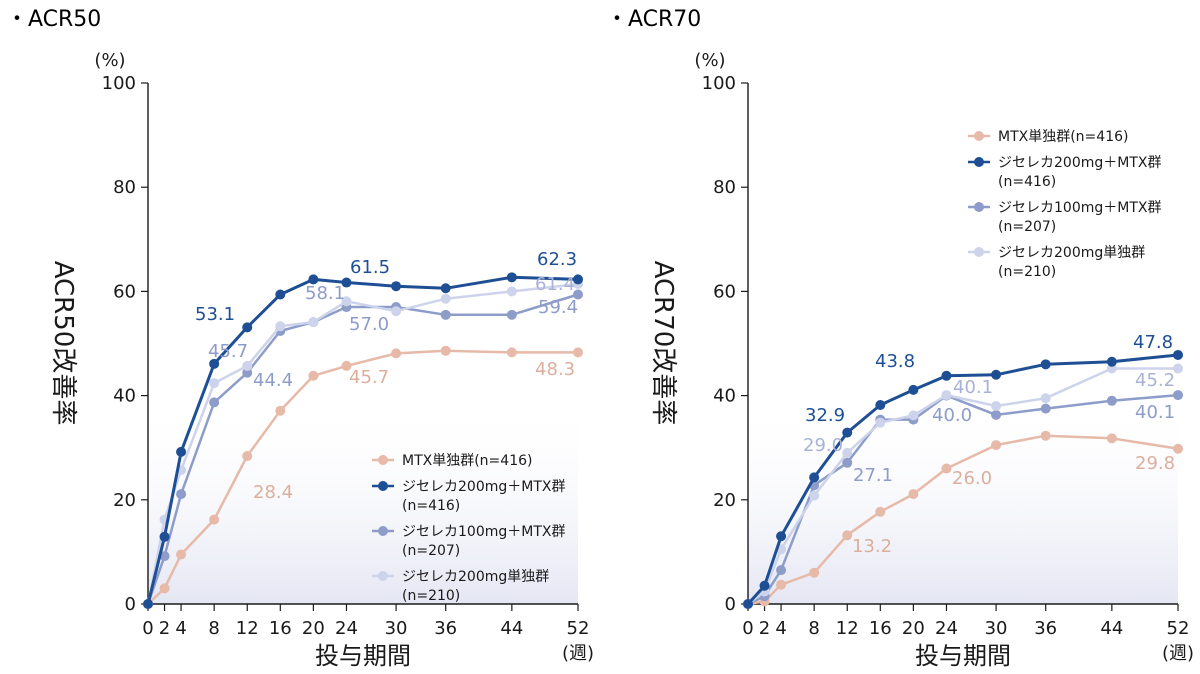 Image resolution: width=1200 pixels, height=674 pixels. I want to click on chart-title: ・ACR50, so click(53, 19).